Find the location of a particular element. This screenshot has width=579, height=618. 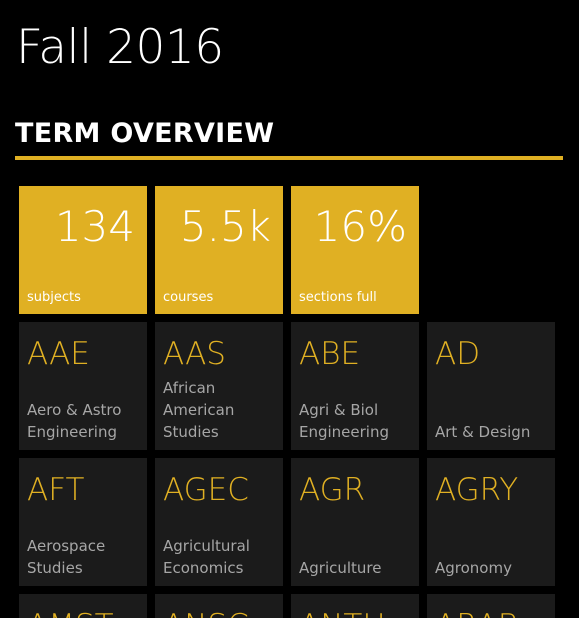

subject-name: Aero & Astro Engineering is located at coordinates (74, 421).